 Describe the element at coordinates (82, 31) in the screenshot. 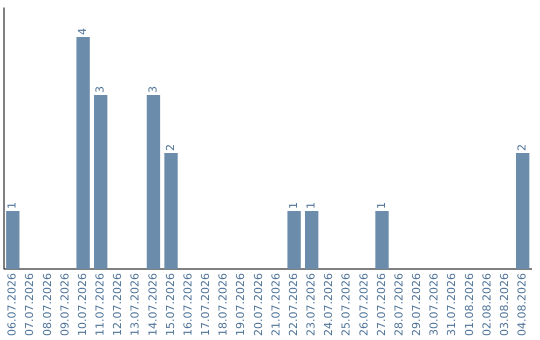

I see `data-label: 4` at that location.